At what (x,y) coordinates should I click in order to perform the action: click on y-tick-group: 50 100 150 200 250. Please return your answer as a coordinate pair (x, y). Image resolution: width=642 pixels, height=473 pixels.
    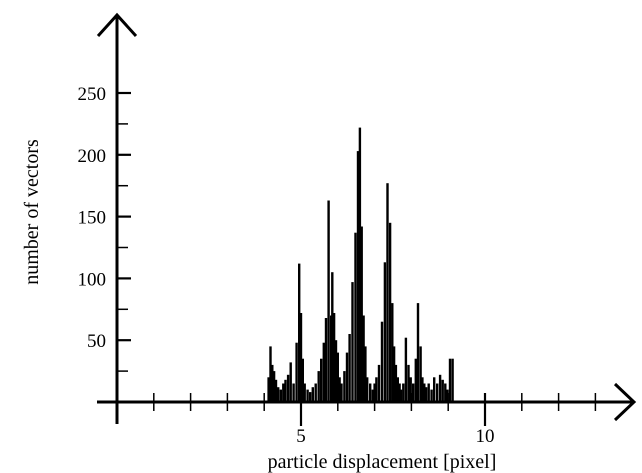
    Looking at the image, I should click on (104, 228).